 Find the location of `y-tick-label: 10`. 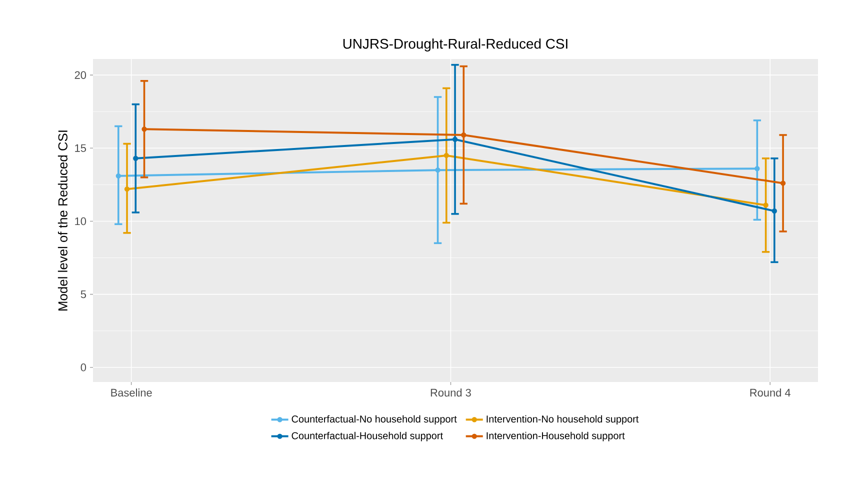

y-tick-label: 10 is located at coordinates (80, 221).